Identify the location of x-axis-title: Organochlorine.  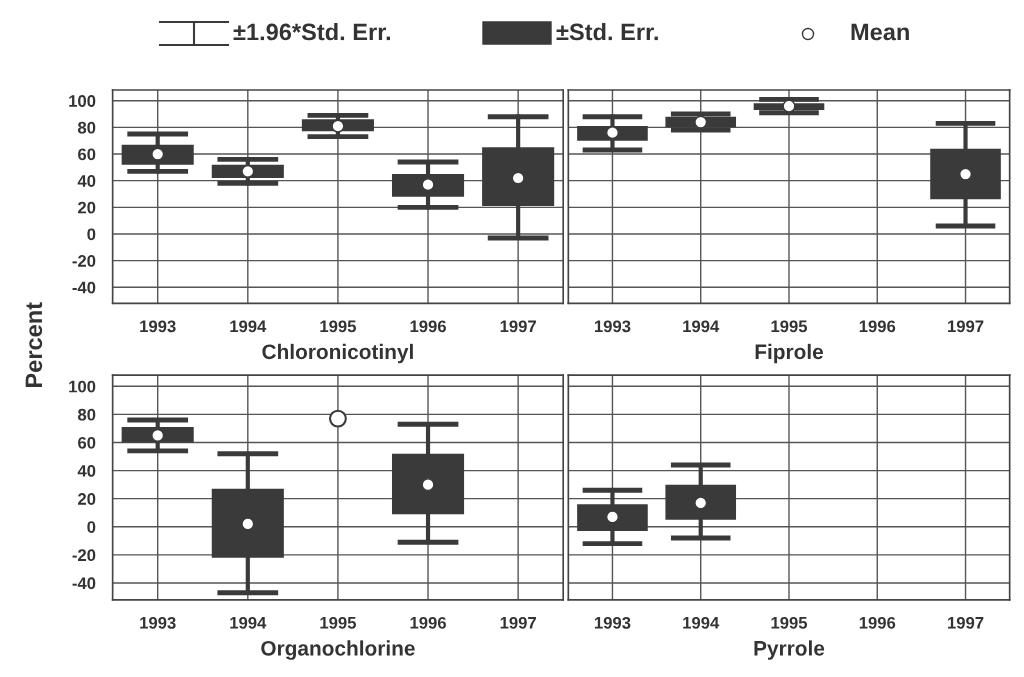
(338, 650).